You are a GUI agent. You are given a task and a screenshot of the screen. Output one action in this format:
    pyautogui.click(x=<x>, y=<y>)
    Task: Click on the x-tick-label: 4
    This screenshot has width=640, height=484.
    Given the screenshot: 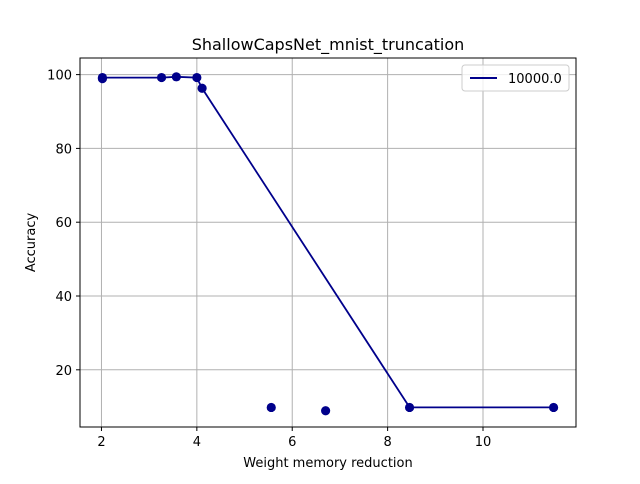 What is the action you would take?
    pyautogui.click(x=197, y=442)
    